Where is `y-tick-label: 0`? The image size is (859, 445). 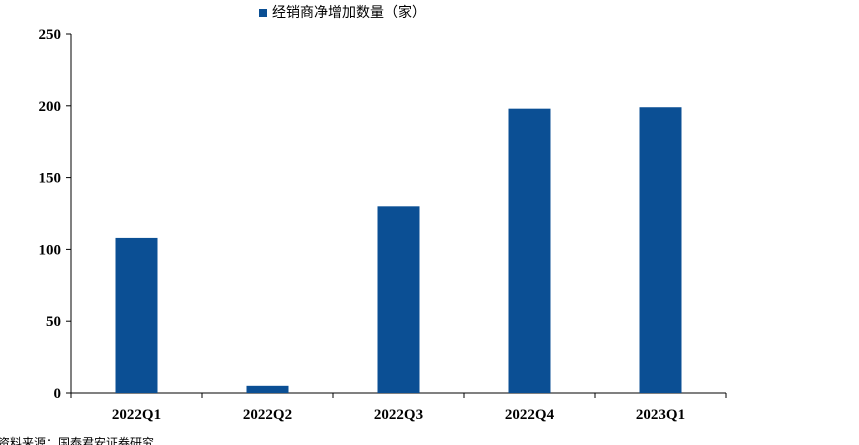 y-tick-label: 0 is located at coordinates (58, 394).